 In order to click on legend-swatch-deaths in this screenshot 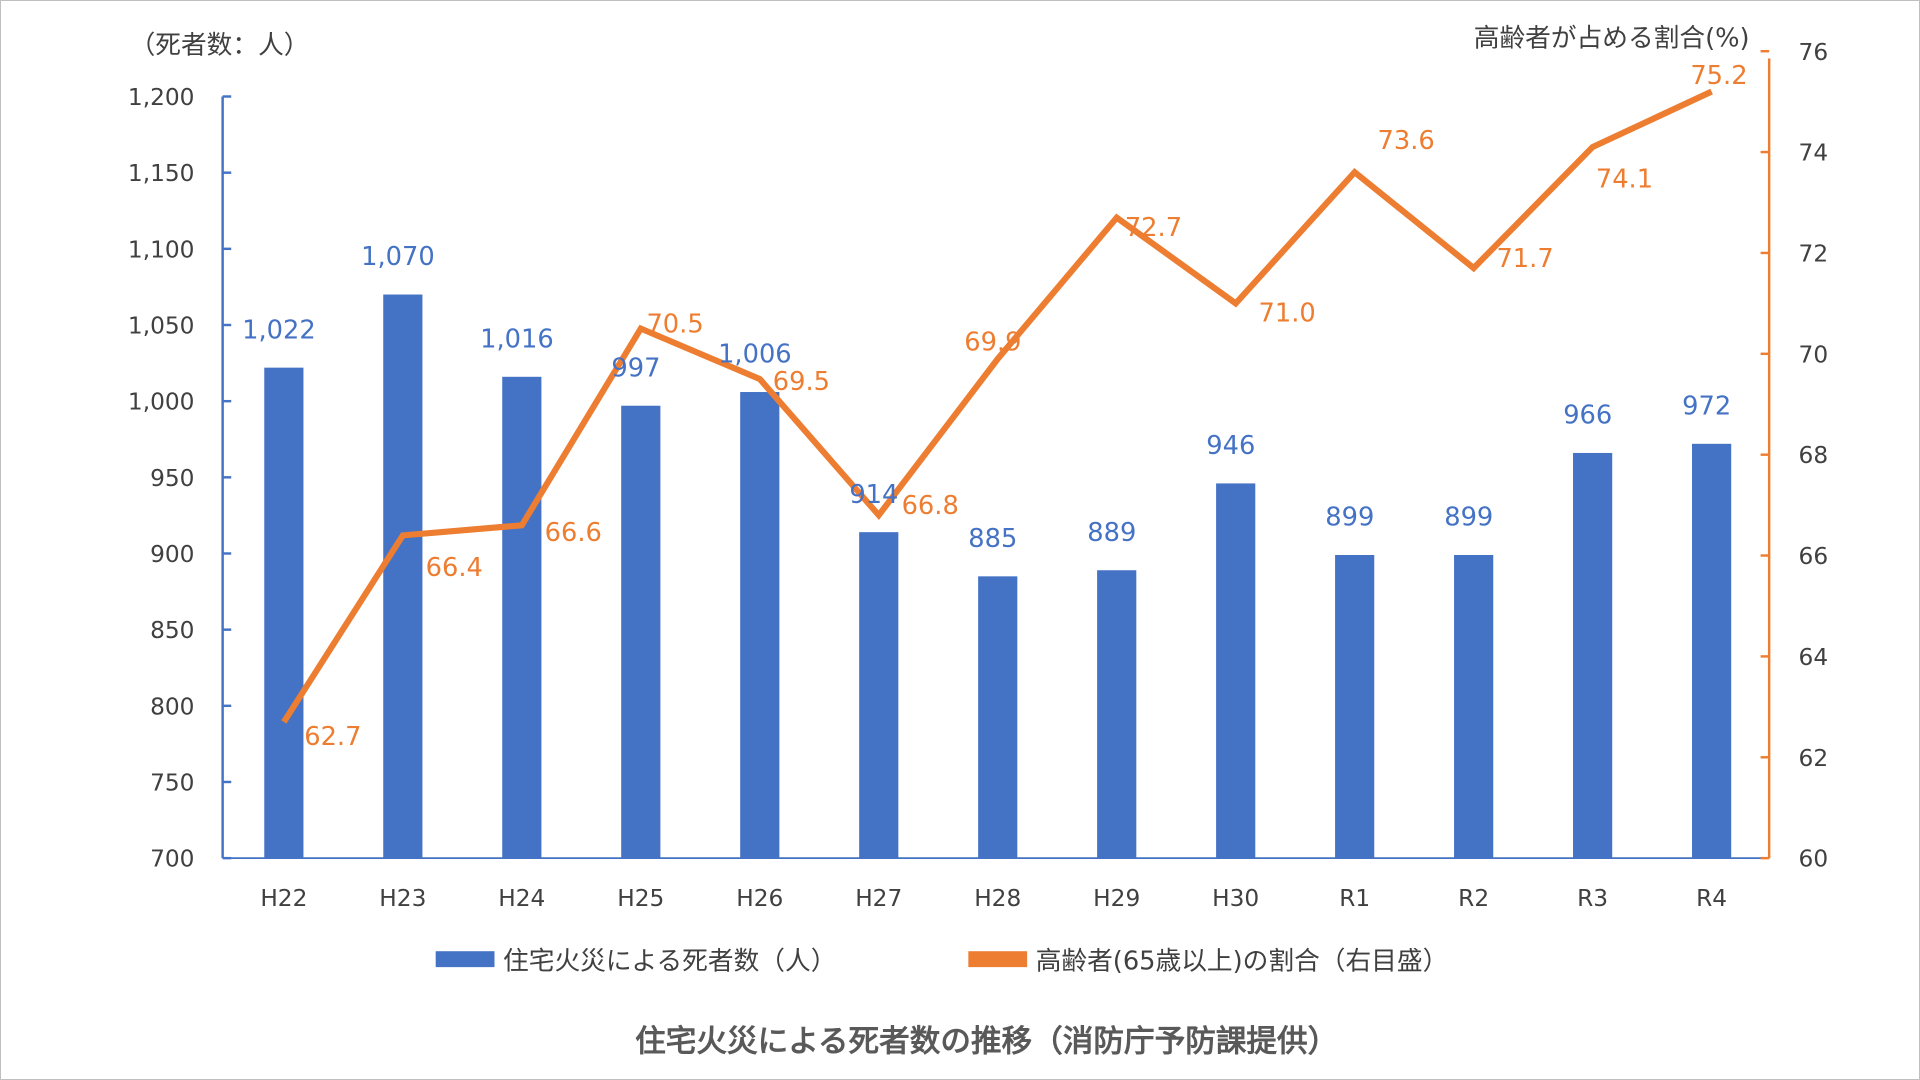, I will do `click(465, 959)`.